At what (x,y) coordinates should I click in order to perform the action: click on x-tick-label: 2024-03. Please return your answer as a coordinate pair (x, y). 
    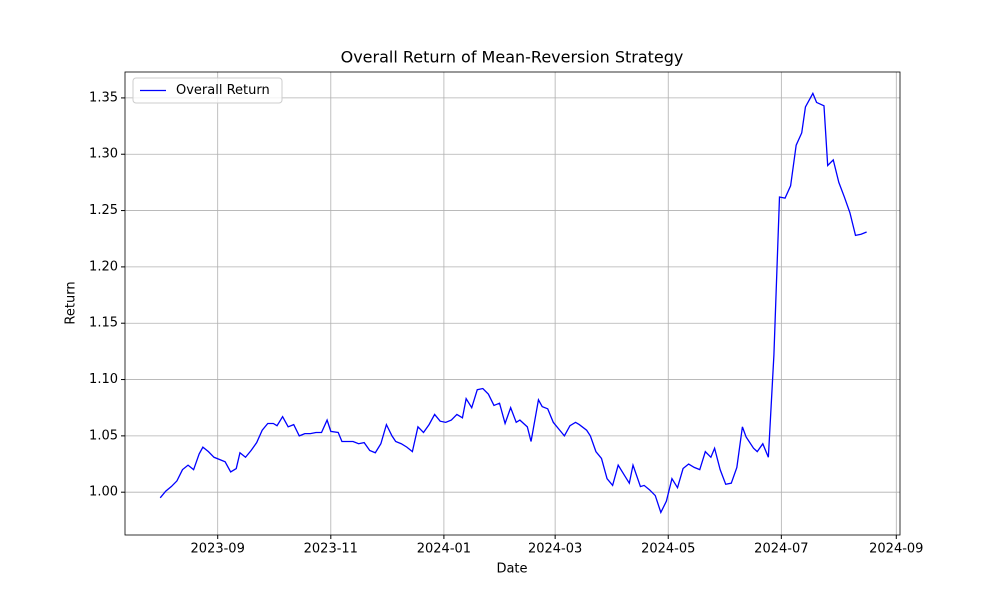
    Looking at the image, I should click on (555, 549).